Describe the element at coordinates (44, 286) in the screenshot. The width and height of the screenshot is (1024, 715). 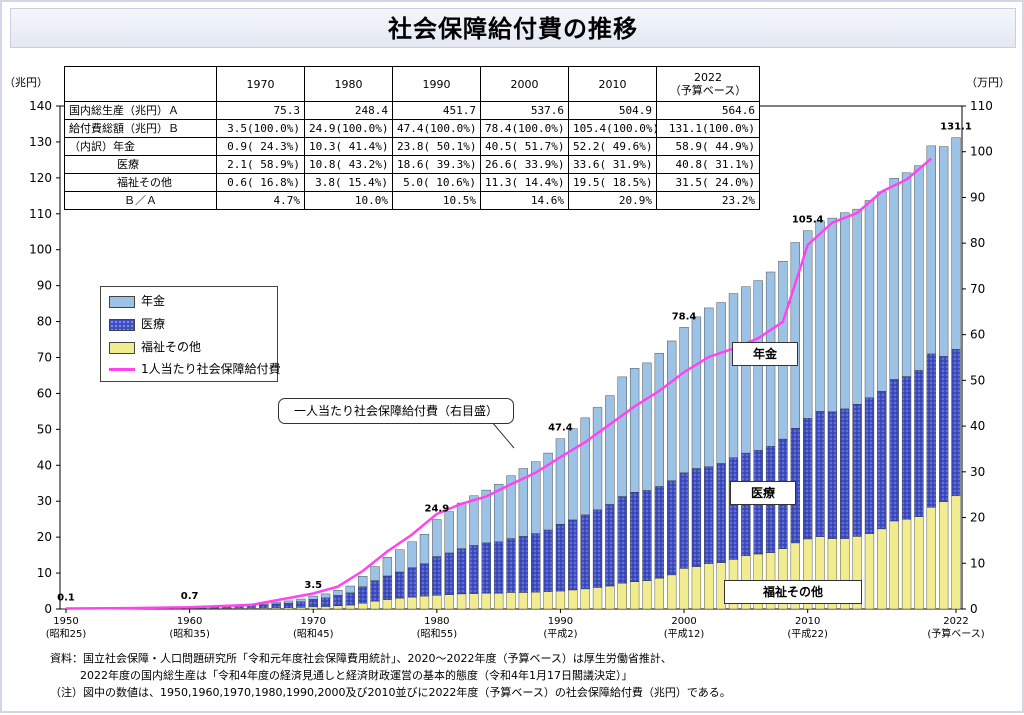
I see `left-axis-tick-label: 90` at that location.